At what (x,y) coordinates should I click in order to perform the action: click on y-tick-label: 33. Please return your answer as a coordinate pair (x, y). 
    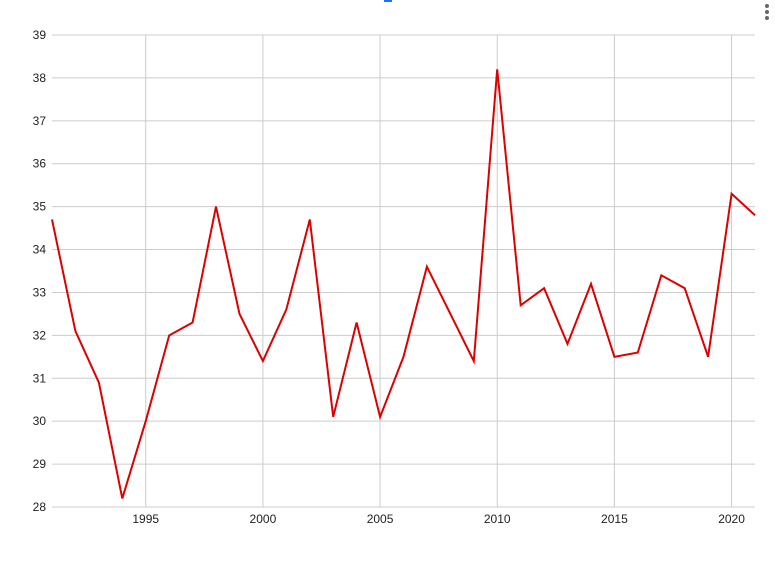
    Looking at the image, I should click on (40, 292).